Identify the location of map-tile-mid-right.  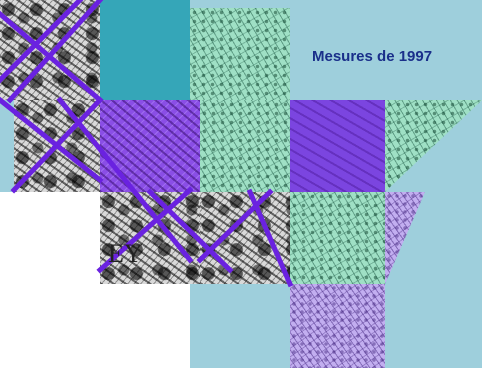
(337, 146).